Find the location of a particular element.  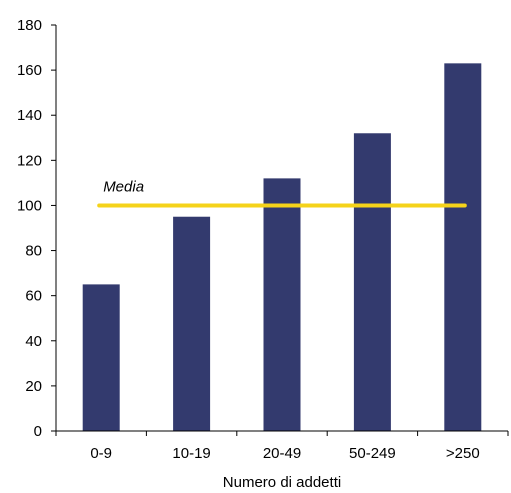

y-tick-label: 120 is located at coordinates (29, 160).